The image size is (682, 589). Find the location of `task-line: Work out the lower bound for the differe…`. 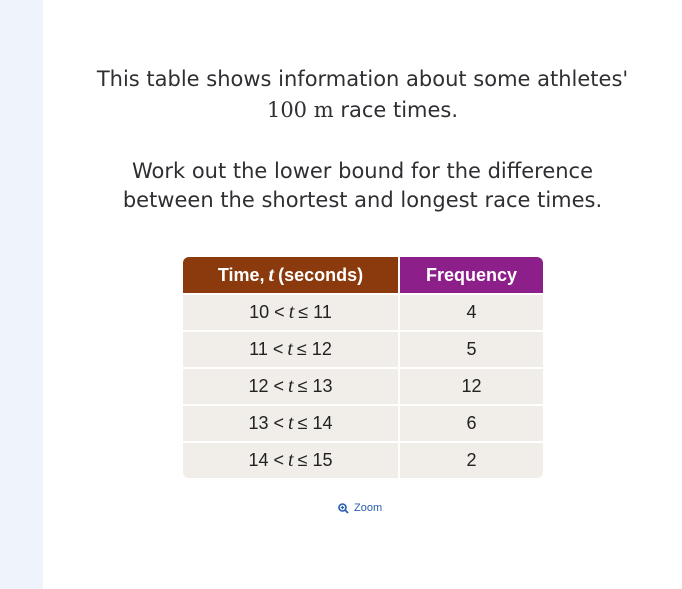

task-line: Work out the lower bound for the differe… is located at coordinates (362, 171).